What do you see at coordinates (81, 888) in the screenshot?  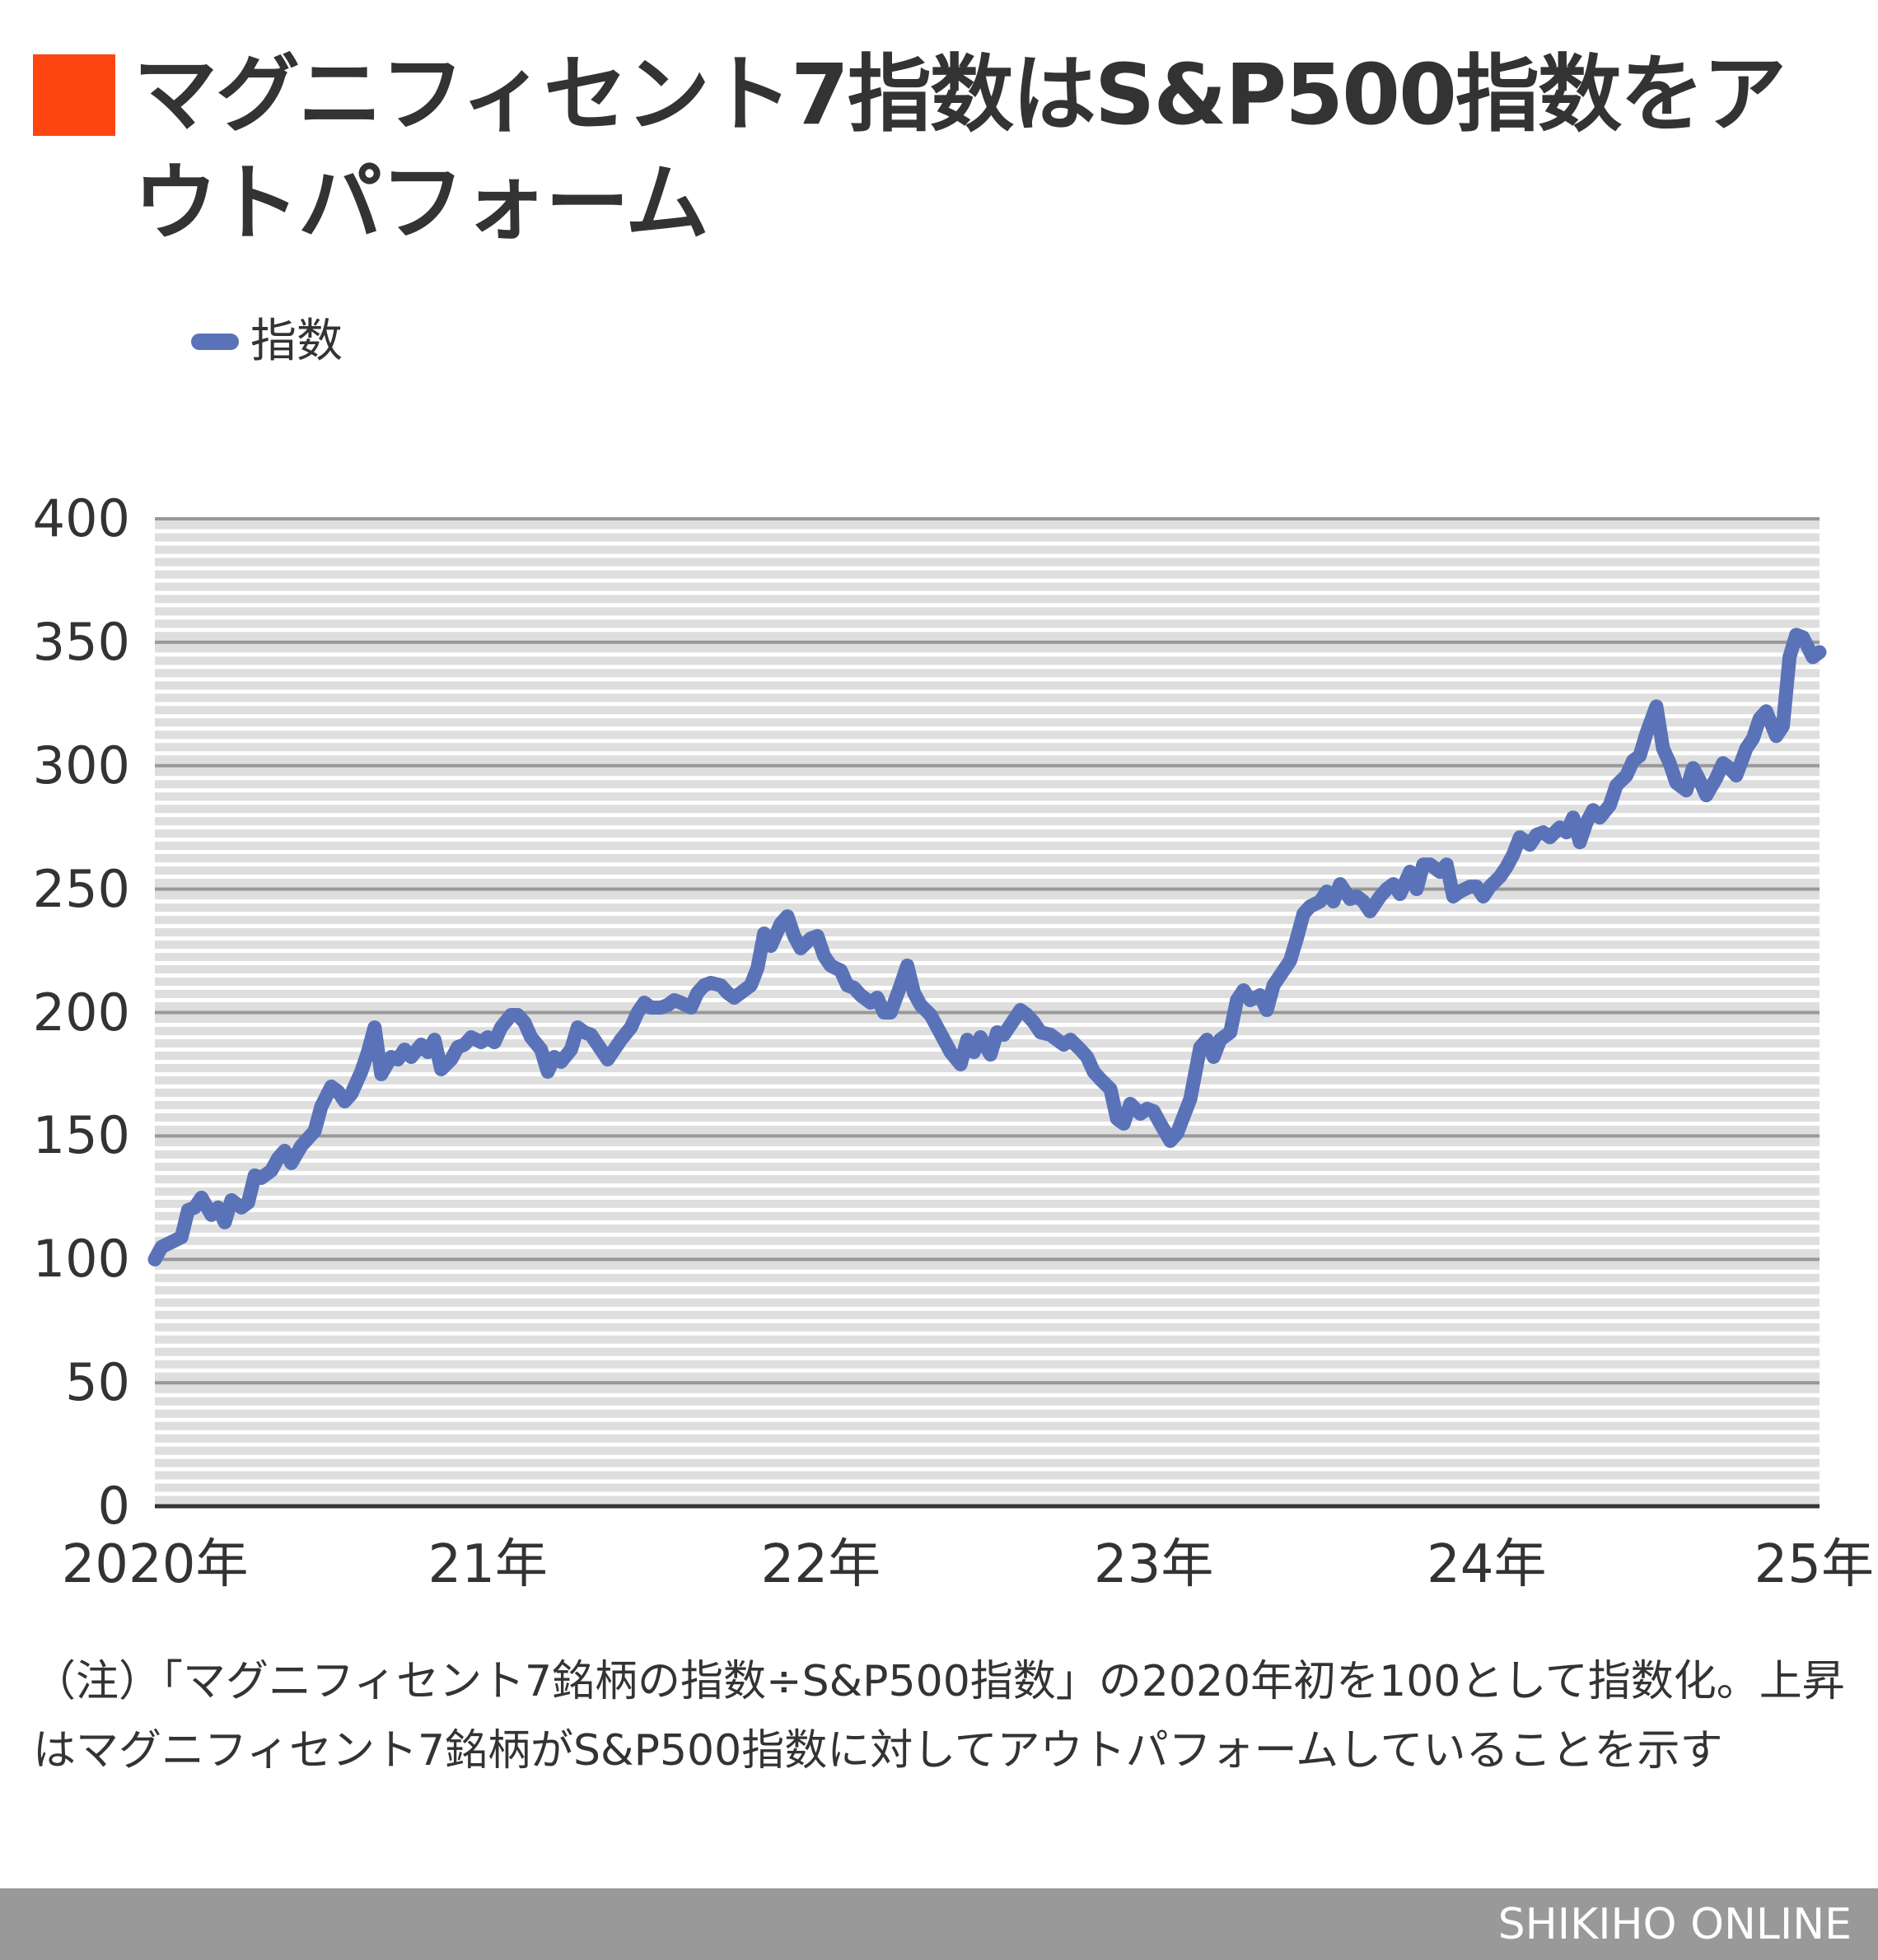 I see `y-tick-label: 250` at bounding box center [81, 888].